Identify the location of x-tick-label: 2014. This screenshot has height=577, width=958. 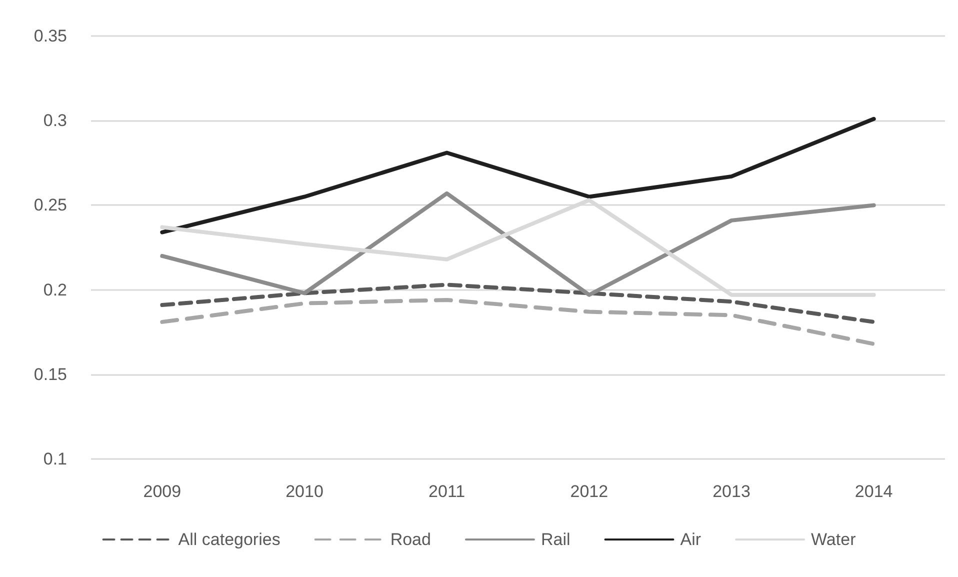
(873, 491).